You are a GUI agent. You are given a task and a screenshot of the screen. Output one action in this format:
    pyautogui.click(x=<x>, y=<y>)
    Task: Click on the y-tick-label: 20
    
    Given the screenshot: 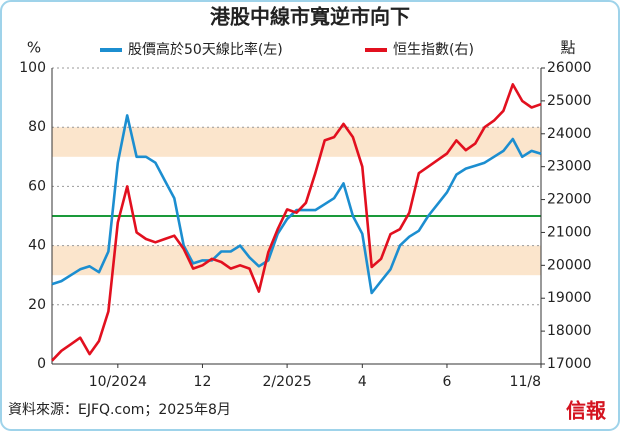 What is the action you would take?
    pyautogui.click(x=37, y=305)
    